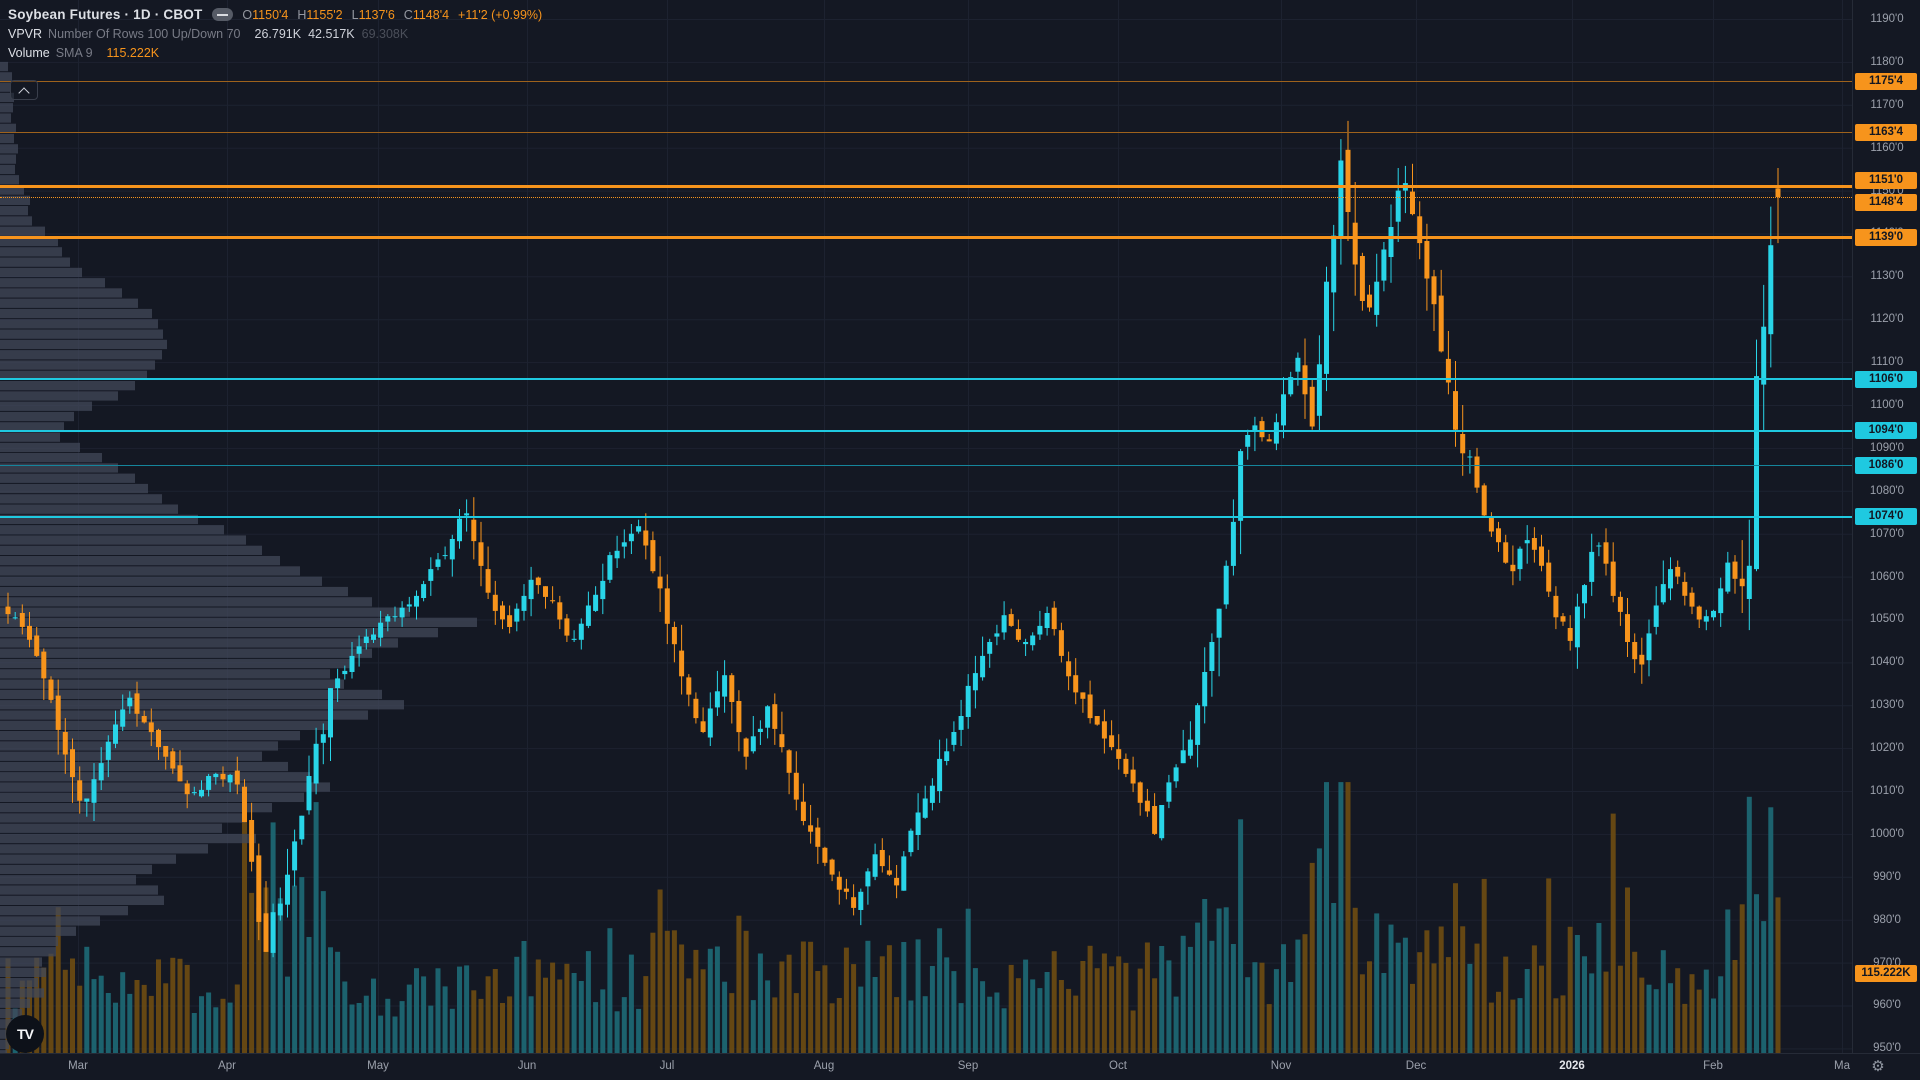  What do you see at coordinates (1878, 1066) in the screenshot?
I see `settings-gear-icon: ⚙` at bounding box center [1878, 1066].